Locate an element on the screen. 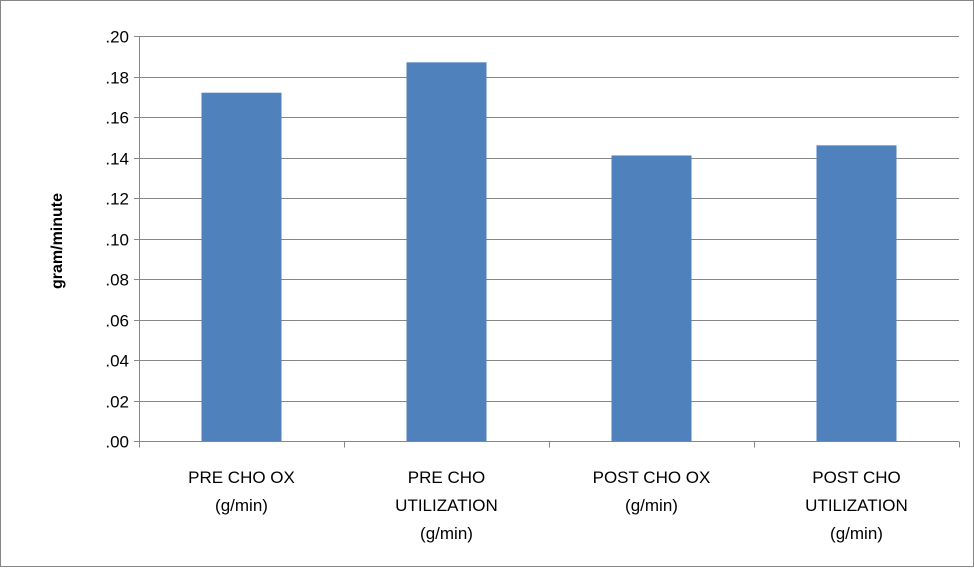 The image size is (974, 568). x-category-label: POST CHO UTILIZATION (g/min) is located at coordinates (856, 505).